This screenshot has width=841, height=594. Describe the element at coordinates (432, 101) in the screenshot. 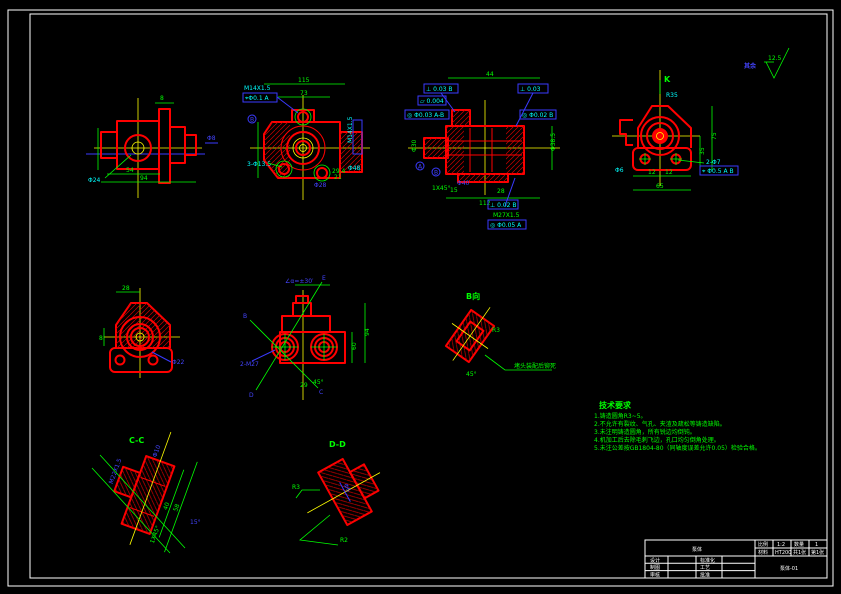

I see `gdt-frame: ▱ 0.004` at that location.